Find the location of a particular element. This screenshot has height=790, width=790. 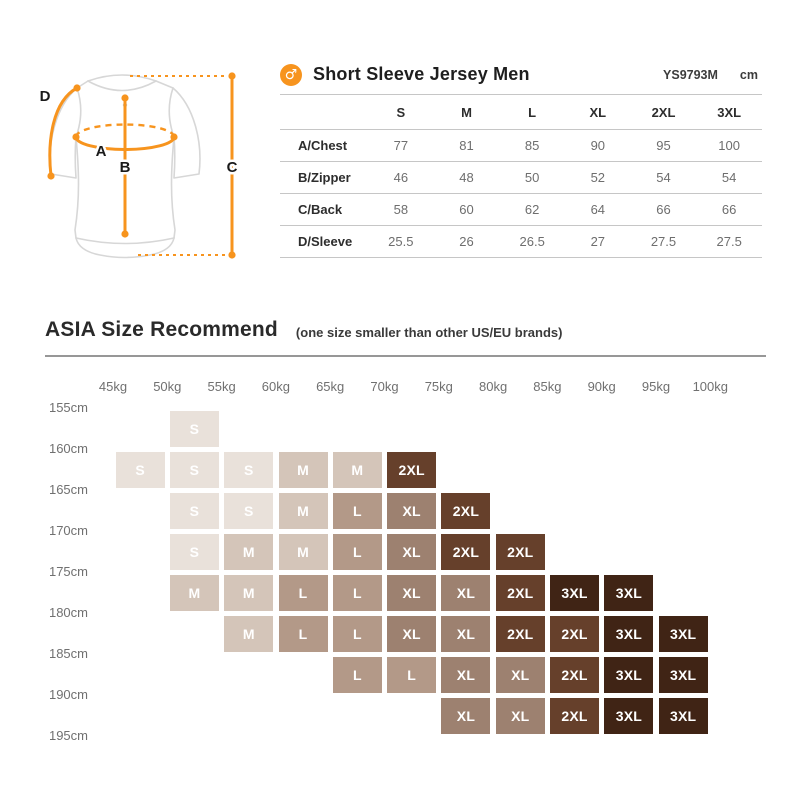

weight-label: 90kg is located at coordinates (601, 386).